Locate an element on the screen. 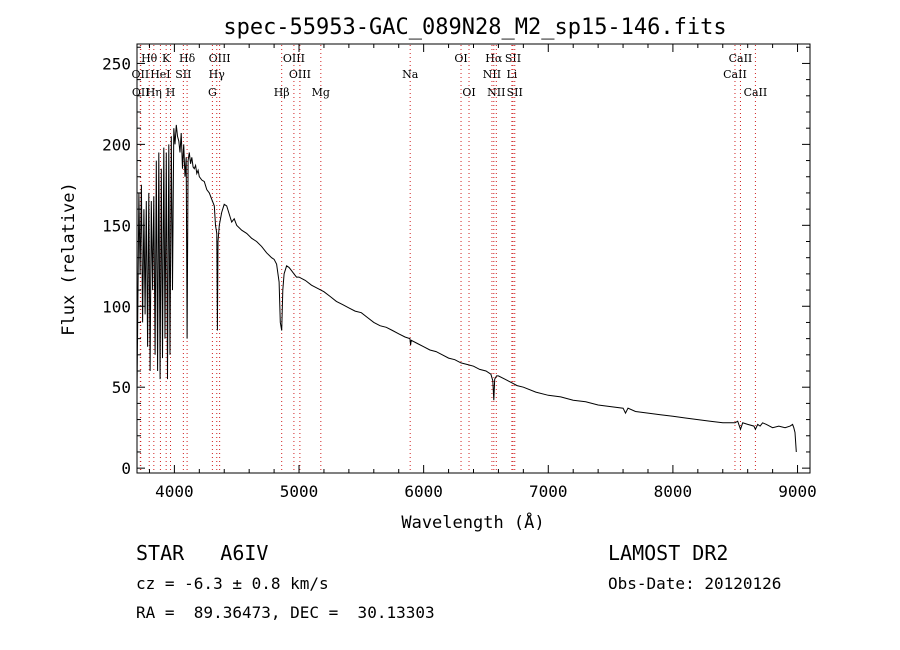  line-marker-label: H is located at coordinates (171, 92).